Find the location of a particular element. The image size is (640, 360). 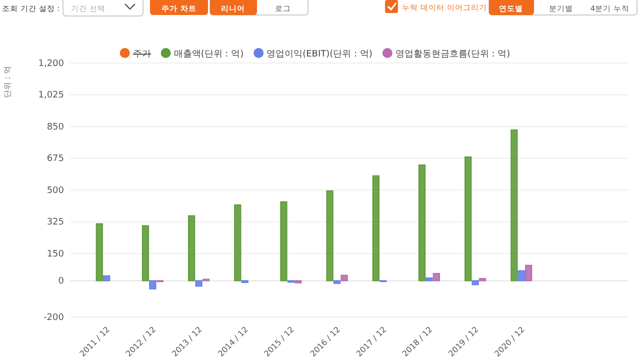

y-tick-label: 850 is located at coordinates (55, 127).